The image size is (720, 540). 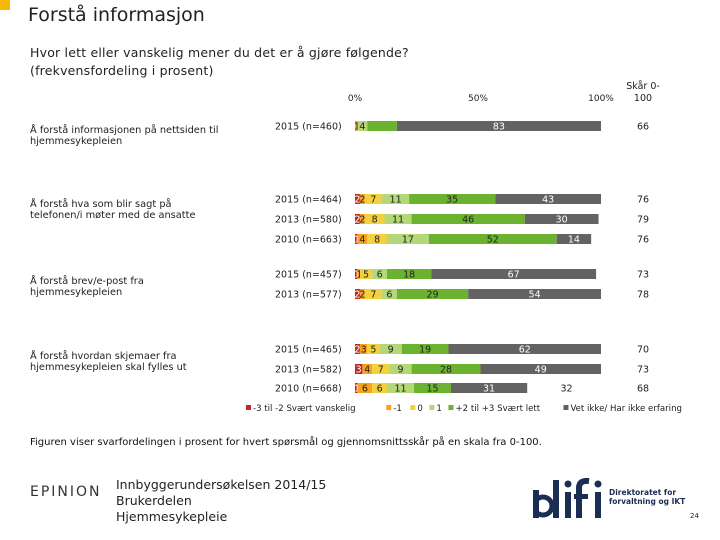 What do you see at coordinates (124, 129) in the screenshot?
I see `group-label: Å forstå informasjonen på nettsiden til` at bounding box center [124, 129].